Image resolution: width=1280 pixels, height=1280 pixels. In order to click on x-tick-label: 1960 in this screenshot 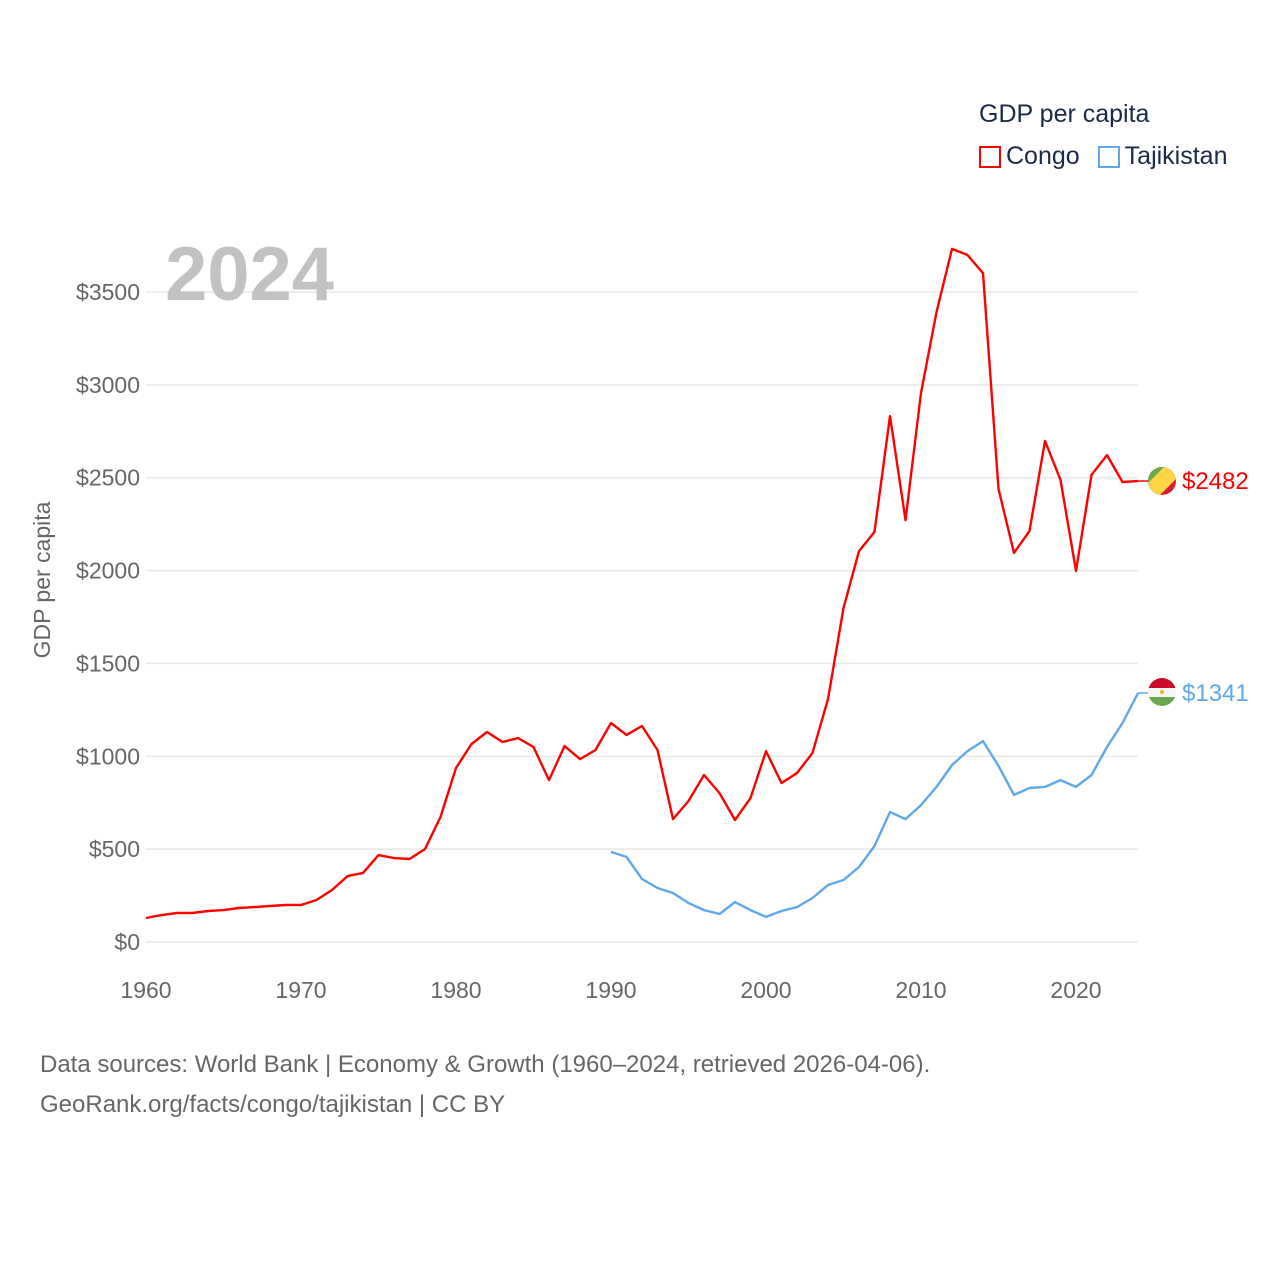, I will do `click(145, 990)`.